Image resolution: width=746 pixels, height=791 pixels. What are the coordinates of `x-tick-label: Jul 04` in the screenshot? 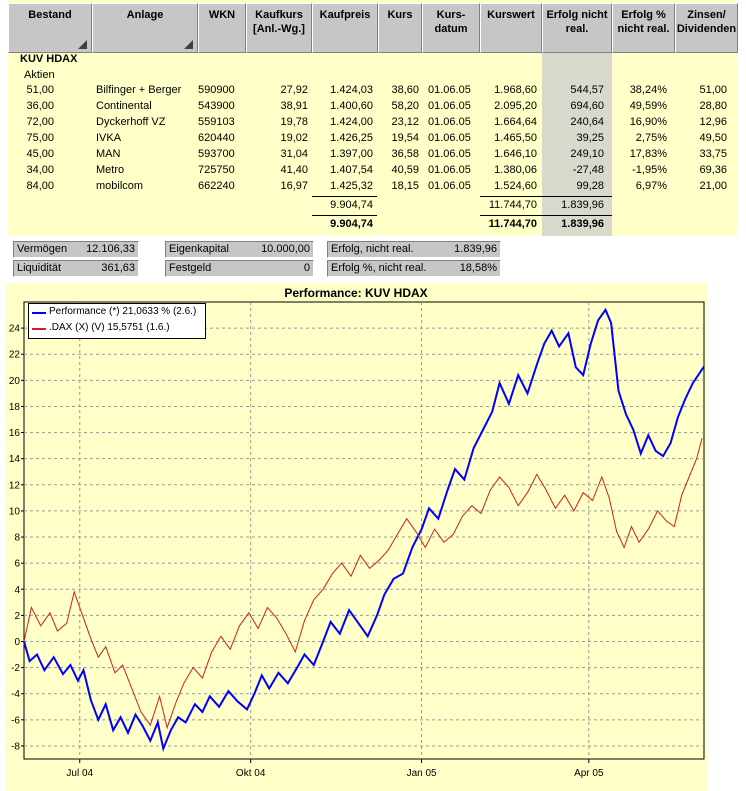 It's located at (79, 773).